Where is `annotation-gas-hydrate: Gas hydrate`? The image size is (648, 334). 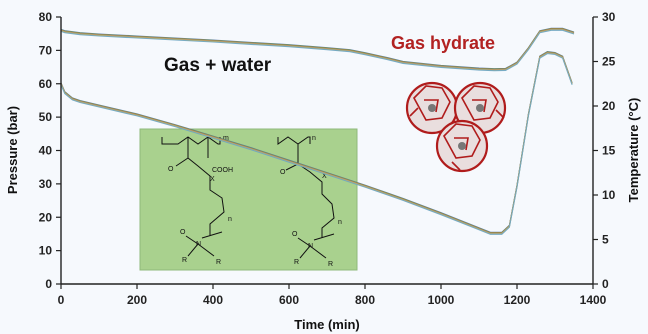 annotation-gas-hydrate: Gas hydrate is located at coordinates (443, 43).